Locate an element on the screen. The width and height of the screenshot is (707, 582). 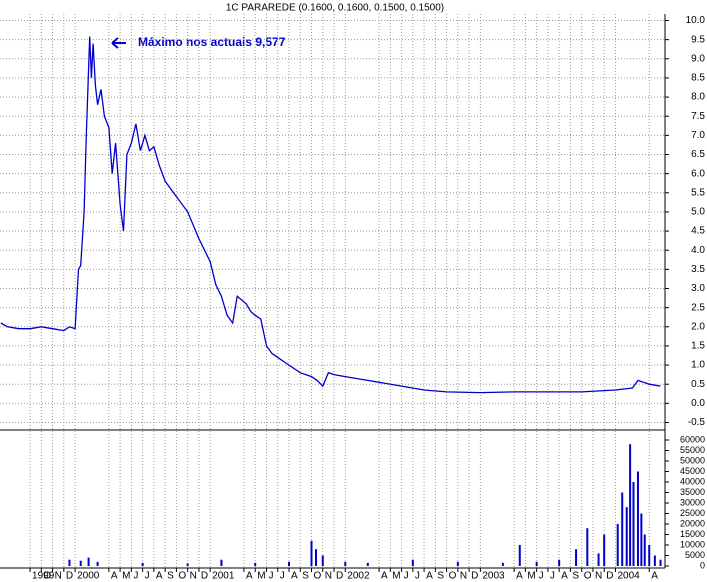
y-tick-label: 1.5 is located at coordinates (698, 346).